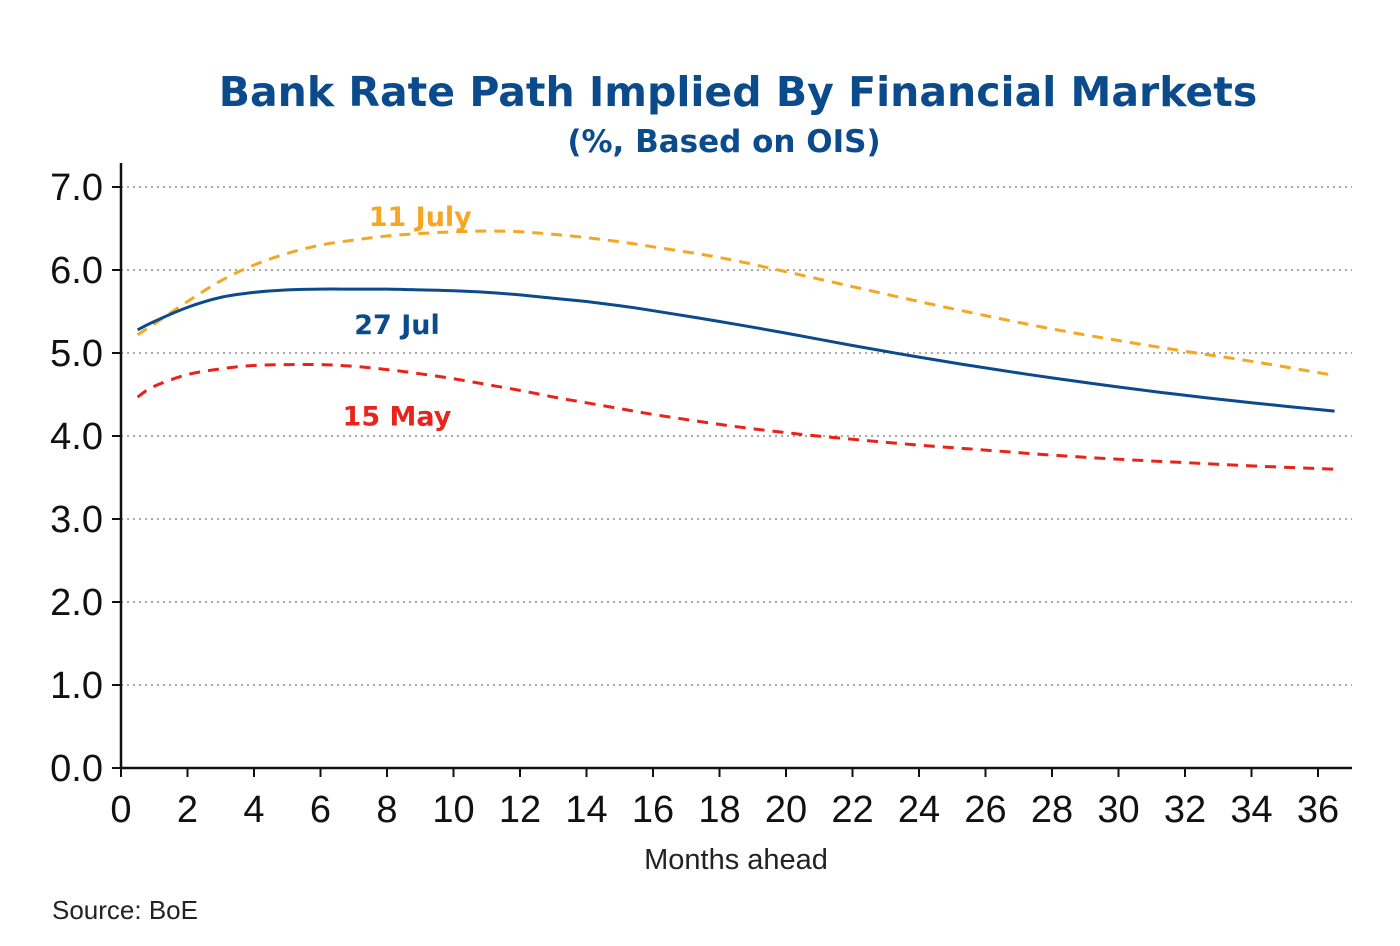 This screenshot has height=946, width=1400. What do you see at coordinates (76, 188) in the screenshot?
I see `y-tick-label: 7.0` at bounding box center [76, 188].